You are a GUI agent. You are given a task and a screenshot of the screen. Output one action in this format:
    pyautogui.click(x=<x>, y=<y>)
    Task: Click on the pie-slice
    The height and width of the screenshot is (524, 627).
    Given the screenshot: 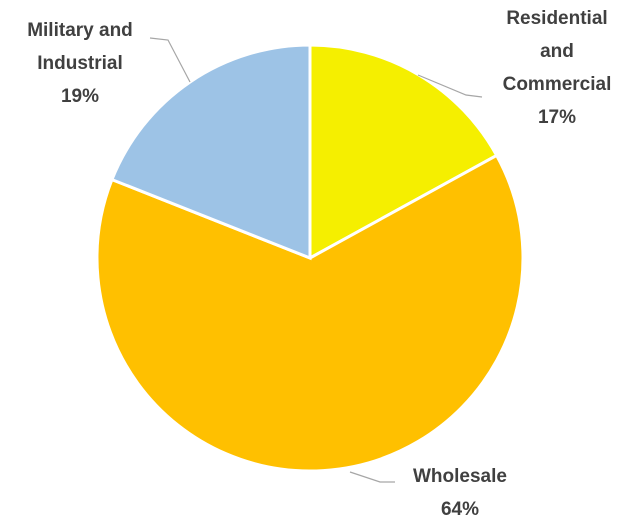 What is the action you would take?
    pyautogui.click(x=211, y=152)
    